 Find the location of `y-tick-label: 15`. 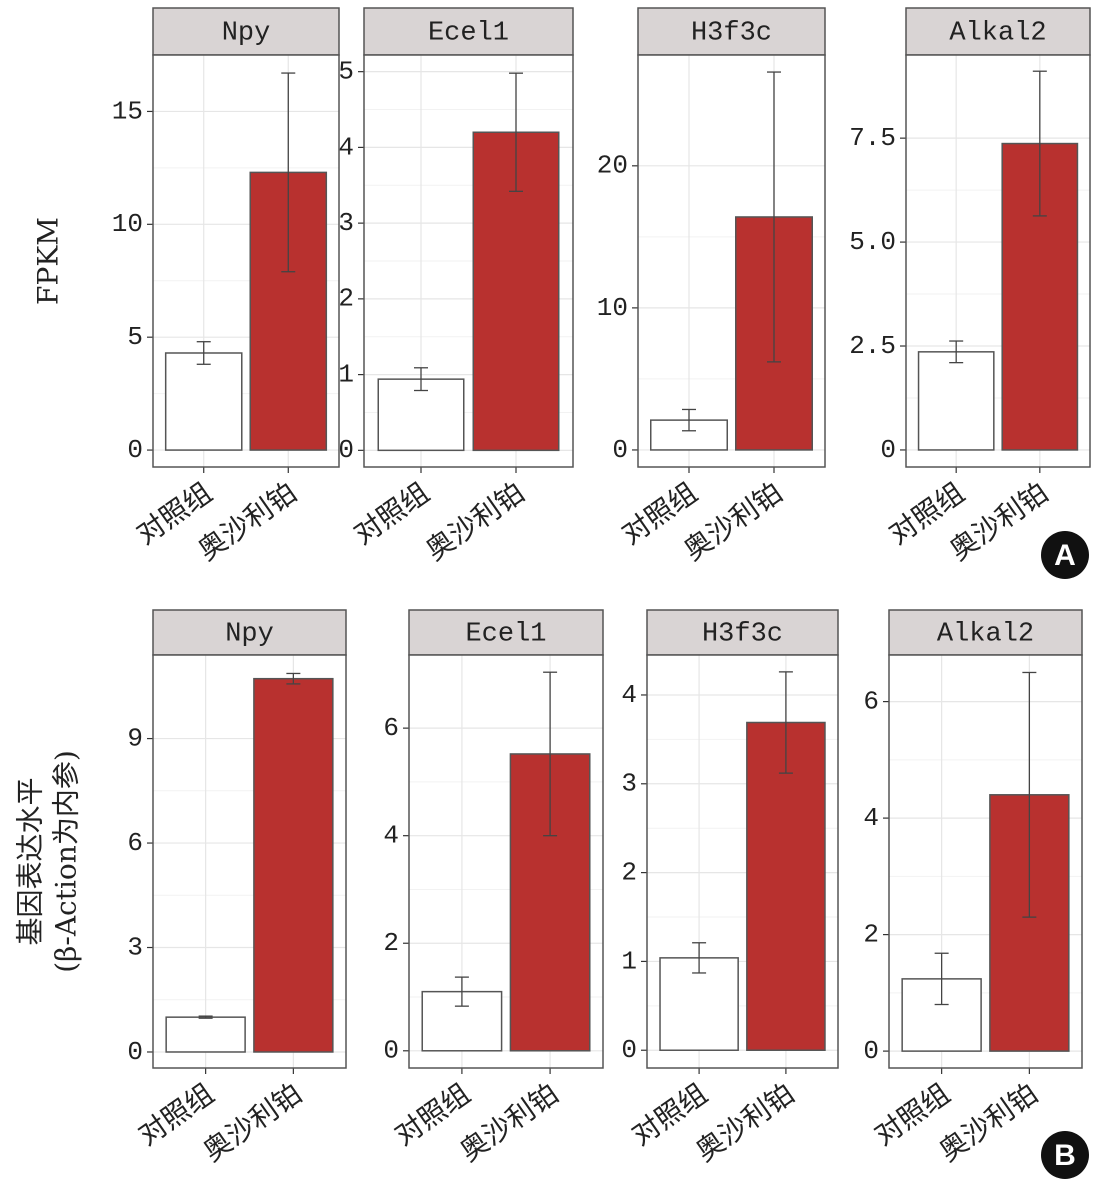

y-tick-label: 15 is located at coordinates (127, 111).